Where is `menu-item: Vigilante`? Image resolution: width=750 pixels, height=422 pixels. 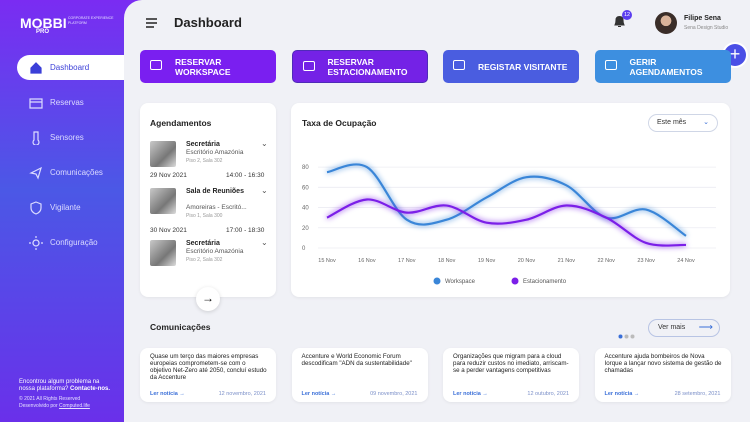
menu-item: Vigilante is located at coordinates (70, 207).